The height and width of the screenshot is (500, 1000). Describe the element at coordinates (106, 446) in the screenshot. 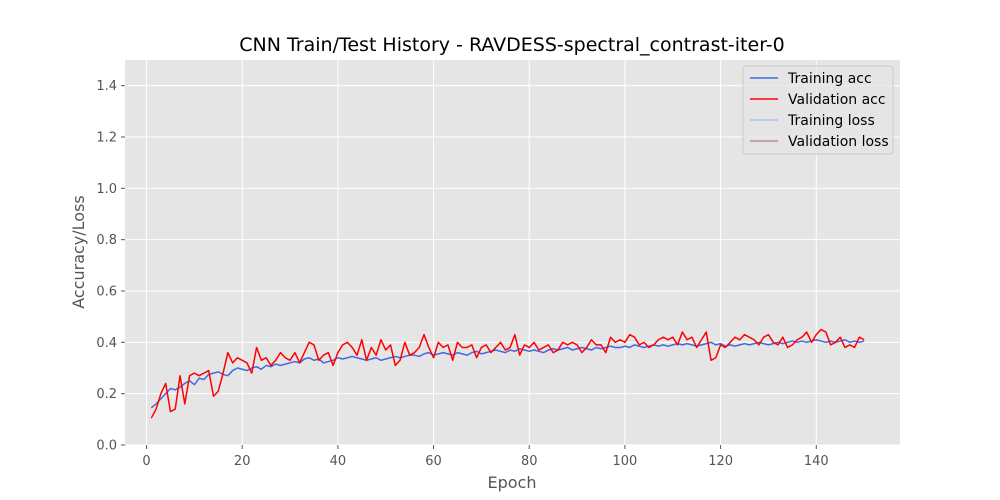

I see `y-tick-label: 0.0` at that location.